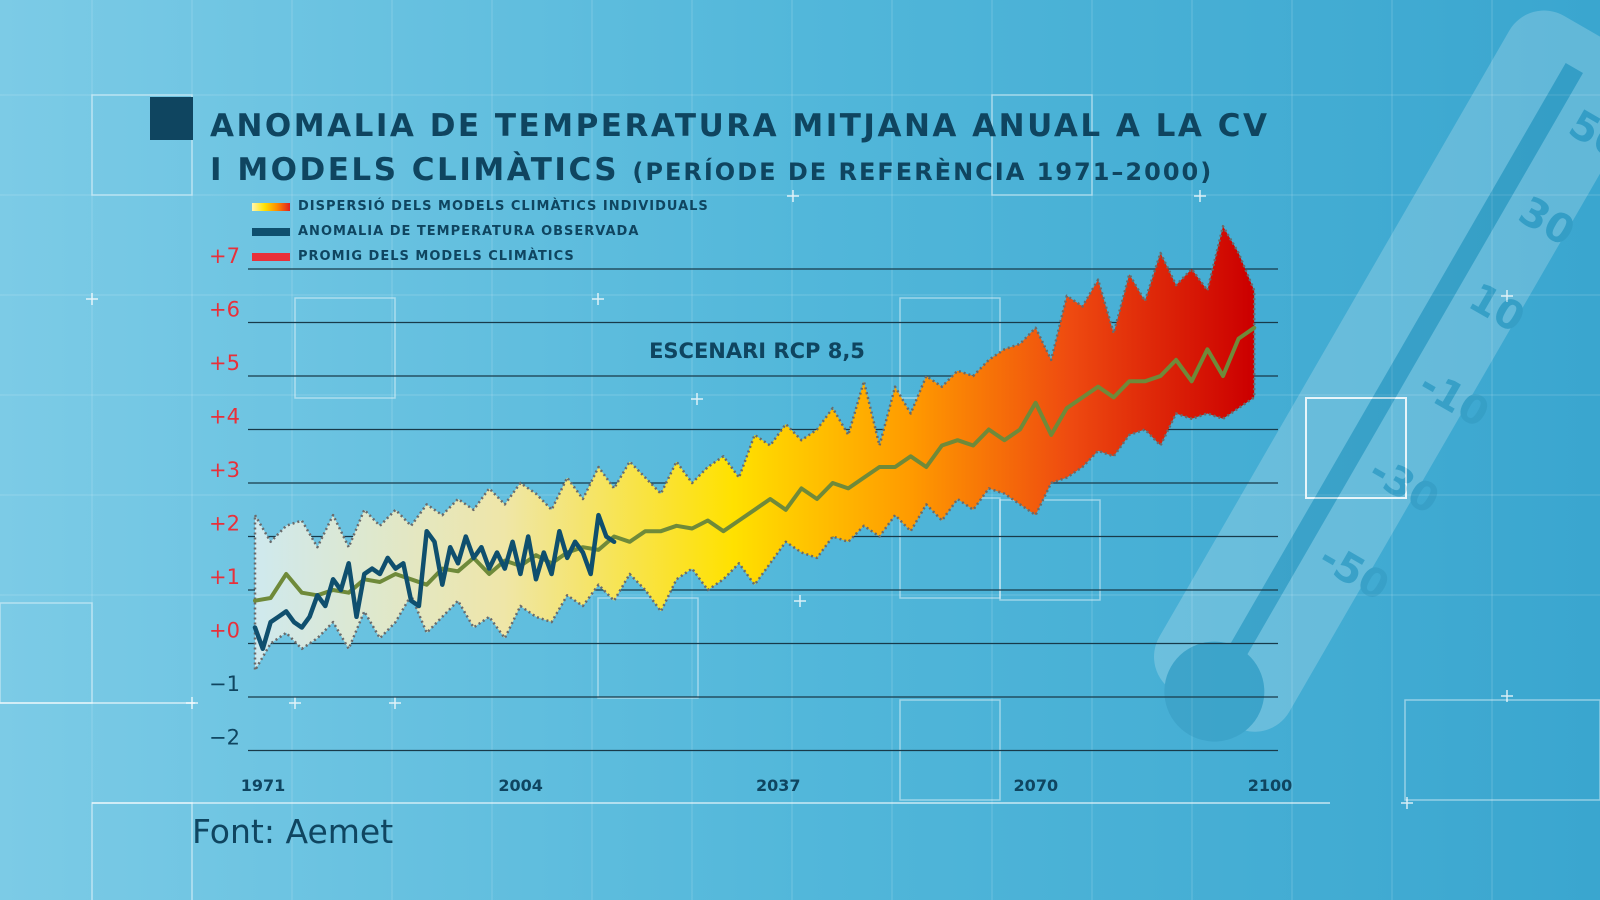  I want to click on x-tick-label: 2037, so click(778, 785).